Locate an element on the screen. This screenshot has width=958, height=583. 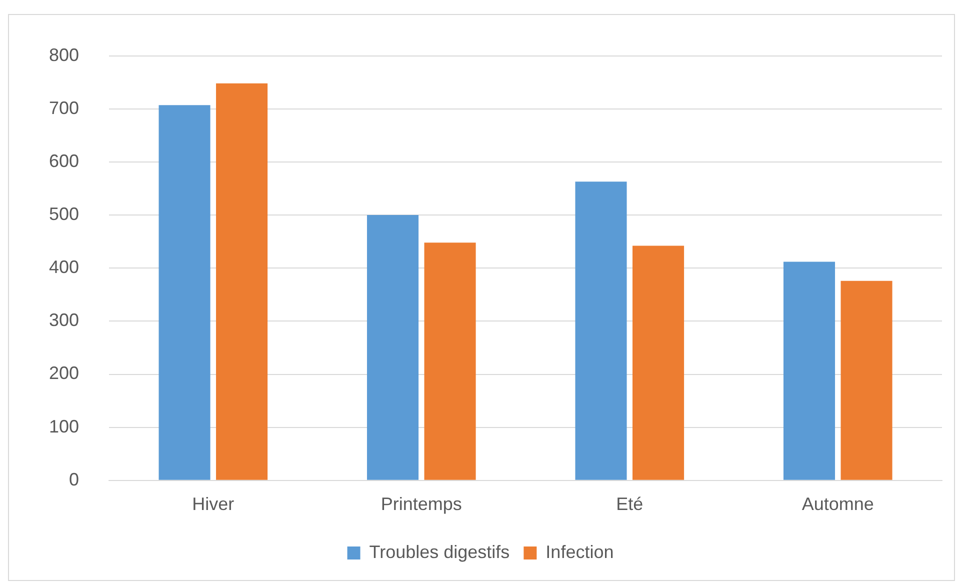
x-tick-label: Hiver is located at coordinates (213, 504).